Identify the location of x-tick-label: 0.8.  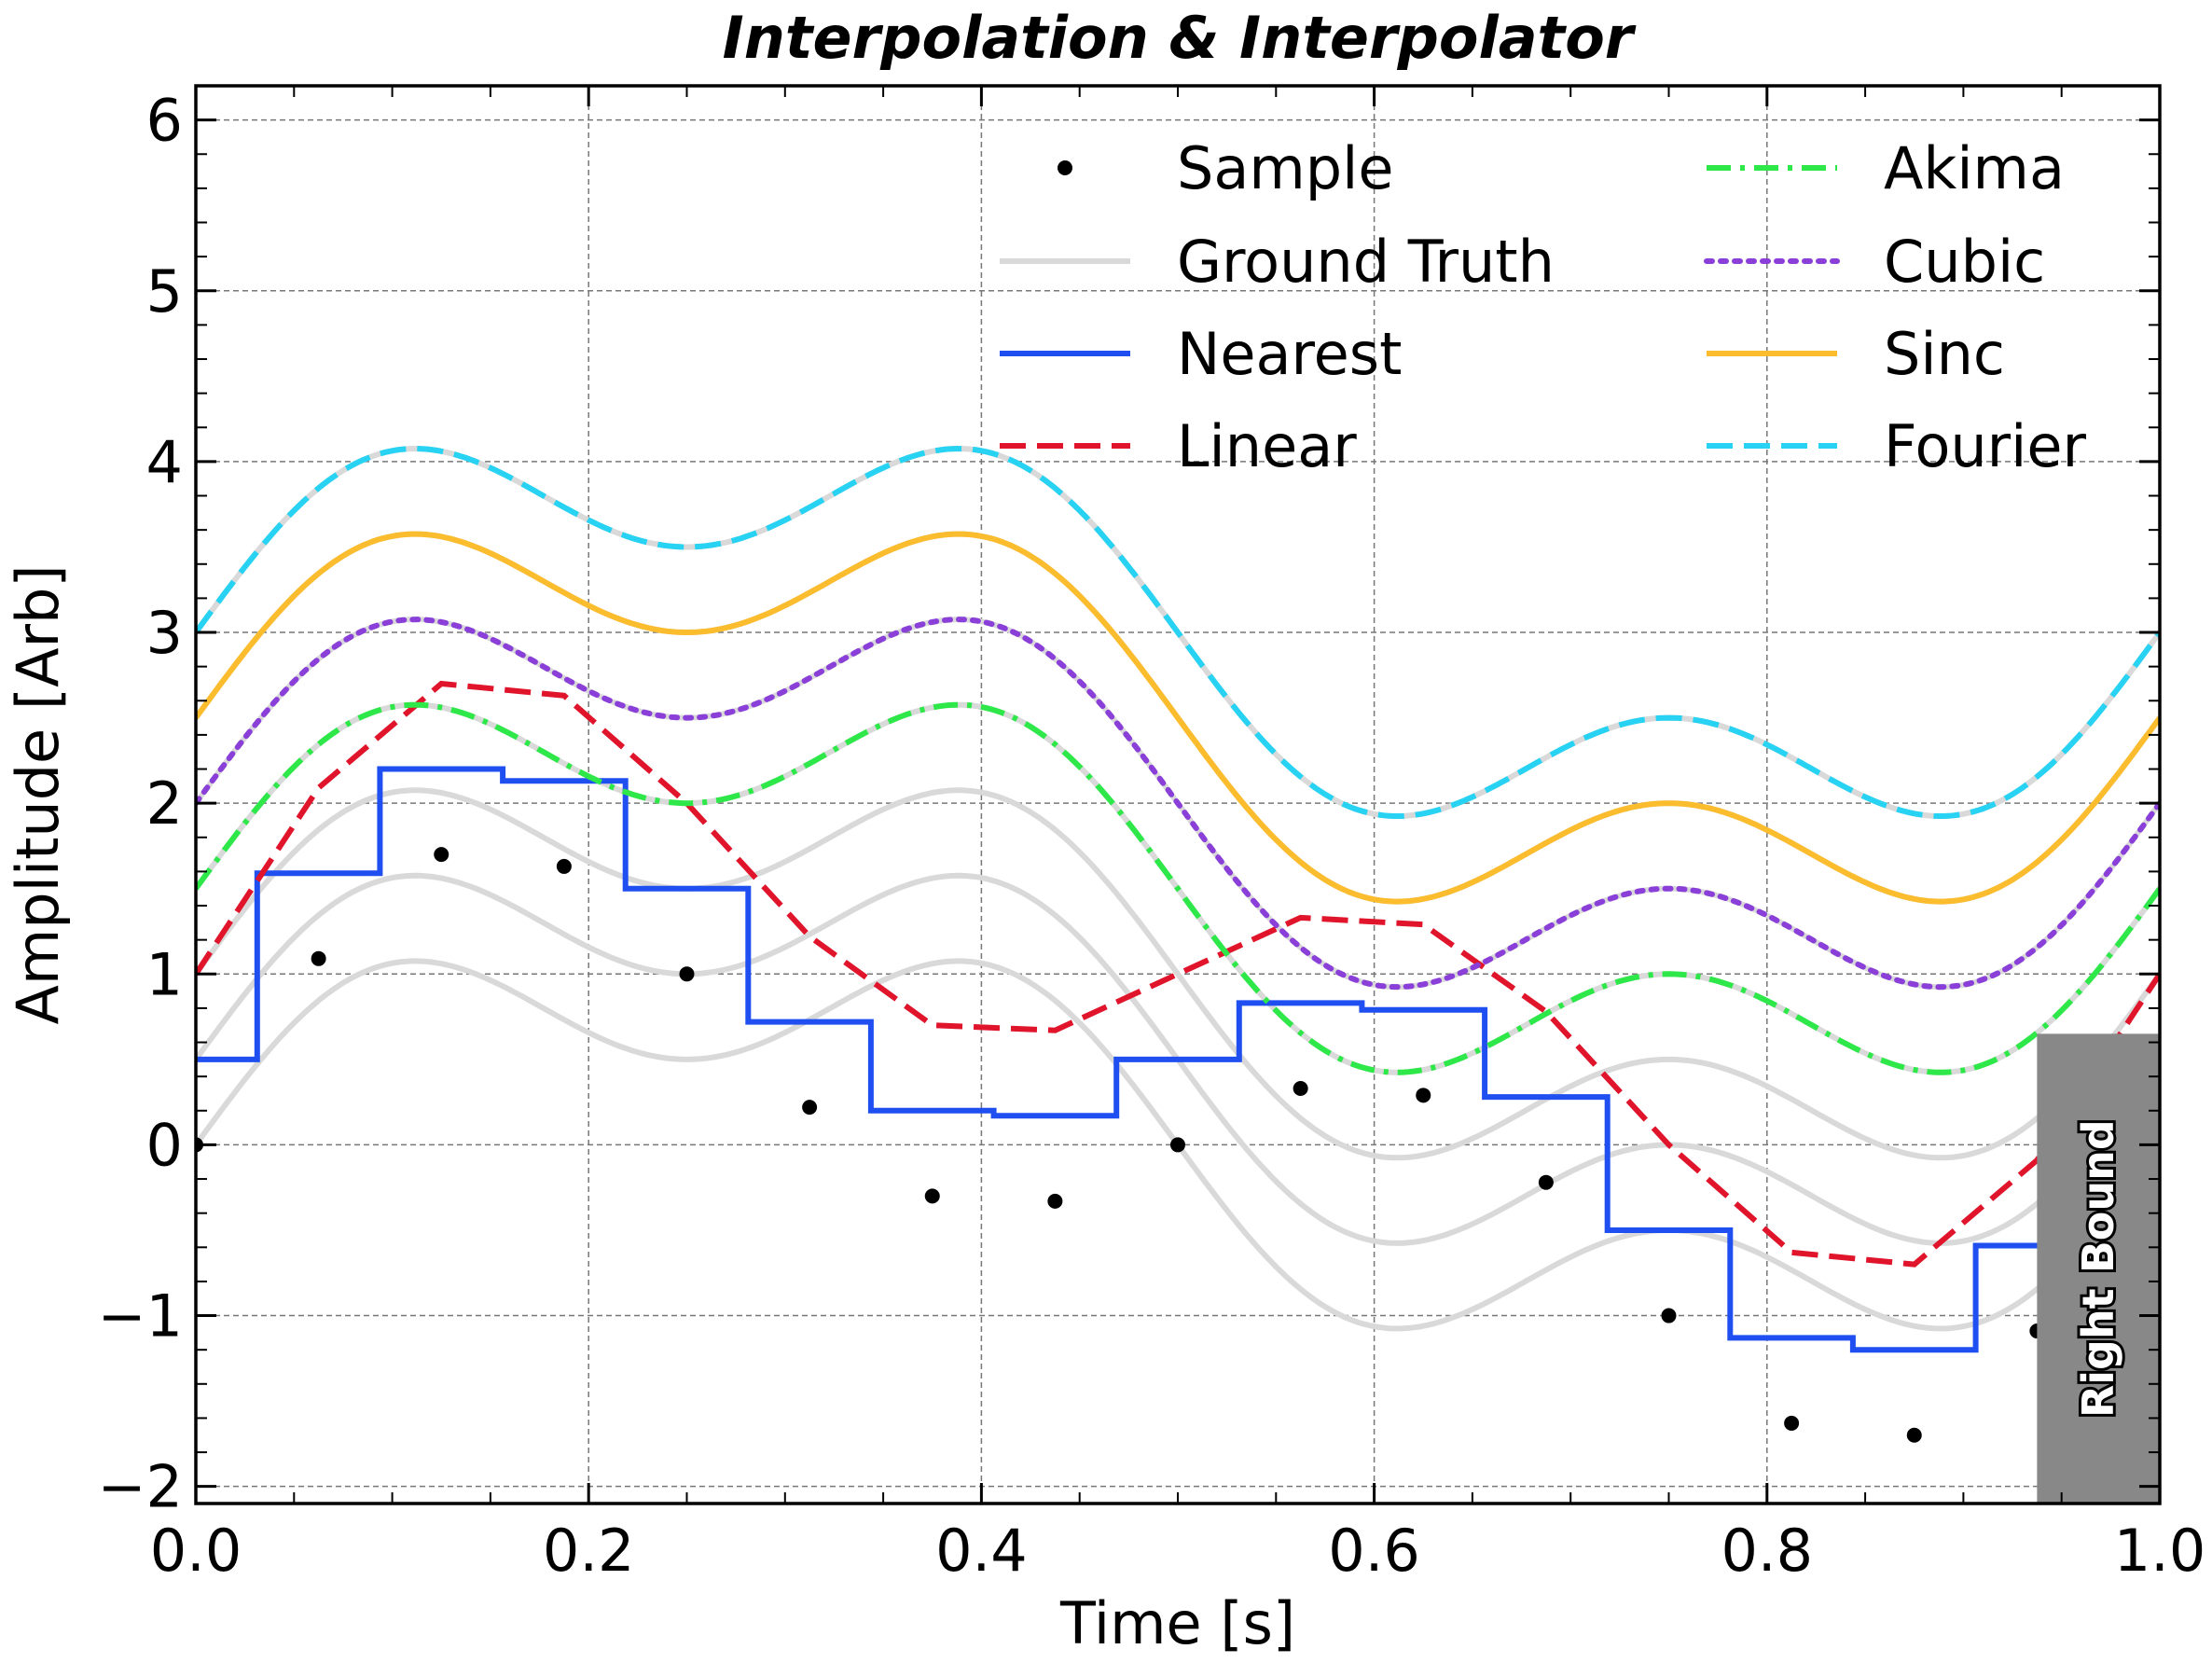
(1767, 1551).